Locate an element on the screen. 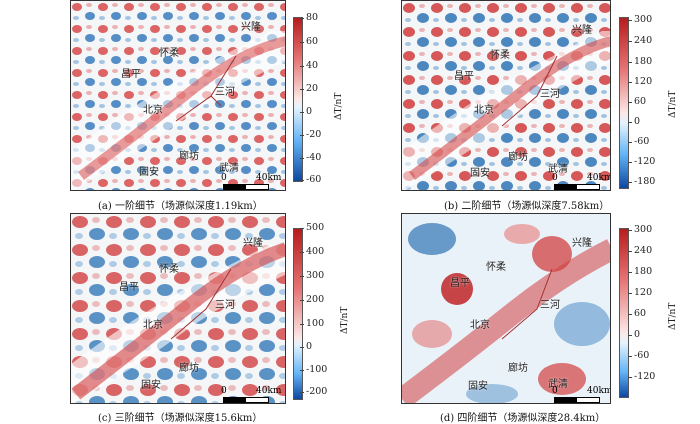 The width and height of the screenshot is (700, 424). anomaly-map-d: 兴隆 怀柔 昌平 三河 北京 廊坊 固安 武清 0 40km is located at coordinates (506, 308).